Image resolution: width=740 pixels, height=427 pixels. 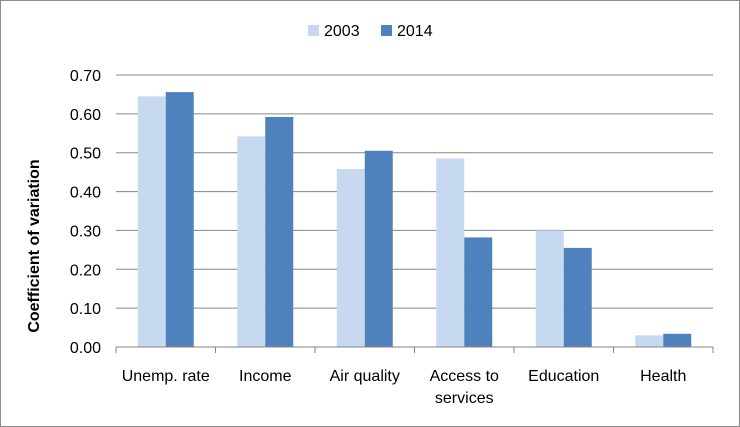 I want to click on x-tick-label: Education, so click(x=563, y=376).